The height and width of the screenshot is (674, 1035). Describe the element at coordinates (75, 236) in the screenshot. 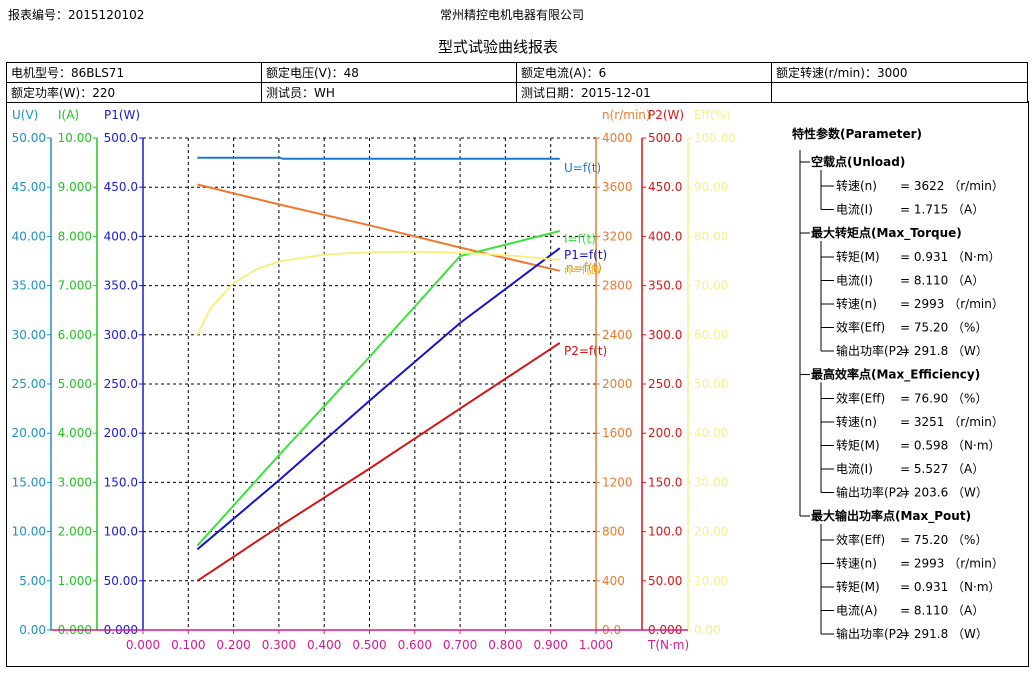

I see `i-tick-label: 8.000` at that location.